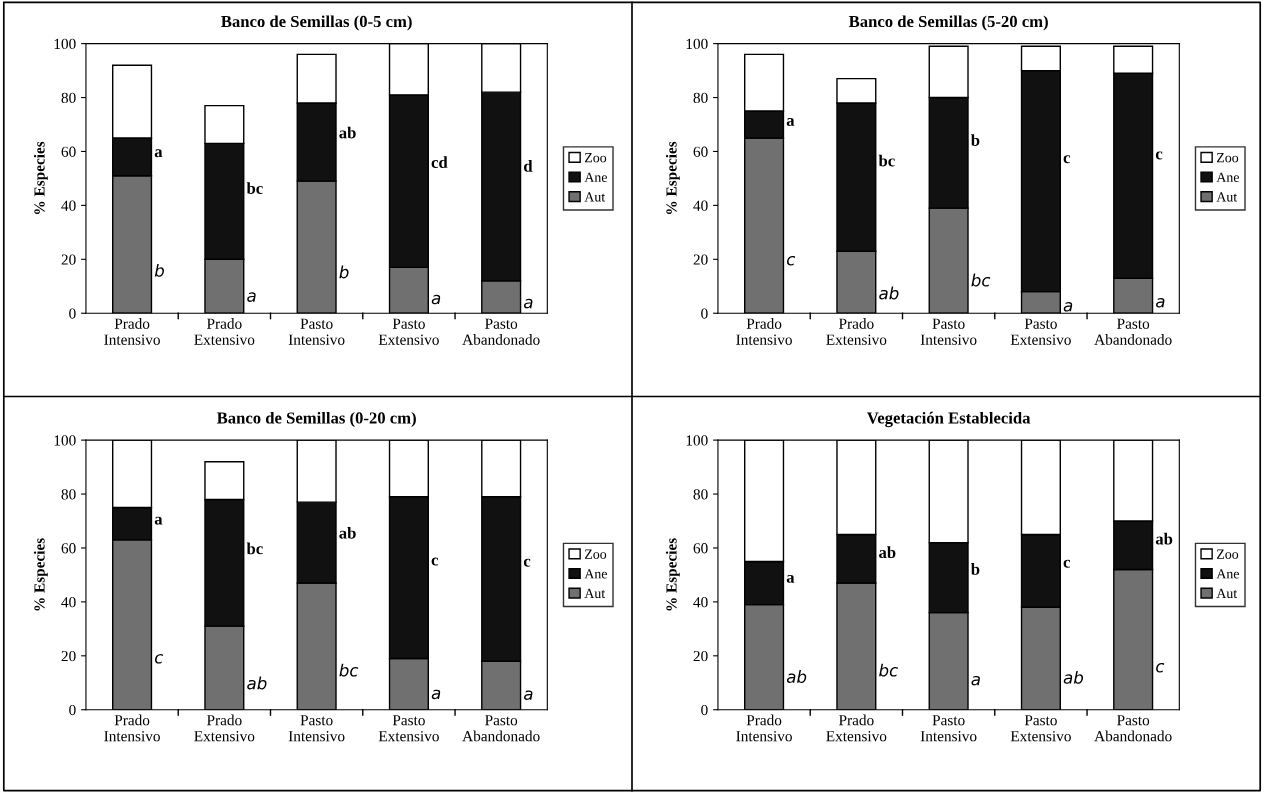 The width and height of the screenshot is (1264, 793). Describe the element at coordinates (316, 23) in the screenshot. I see `chart-title: Banco de Semillas (0-5 cm)` at that location.